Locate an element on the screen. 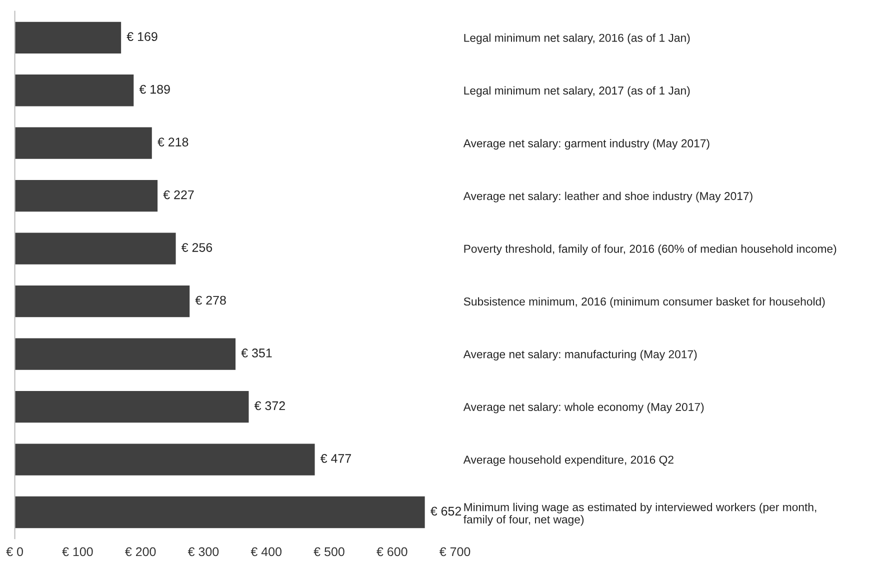  data-label: € 189 is located at coordinates (154, 89).